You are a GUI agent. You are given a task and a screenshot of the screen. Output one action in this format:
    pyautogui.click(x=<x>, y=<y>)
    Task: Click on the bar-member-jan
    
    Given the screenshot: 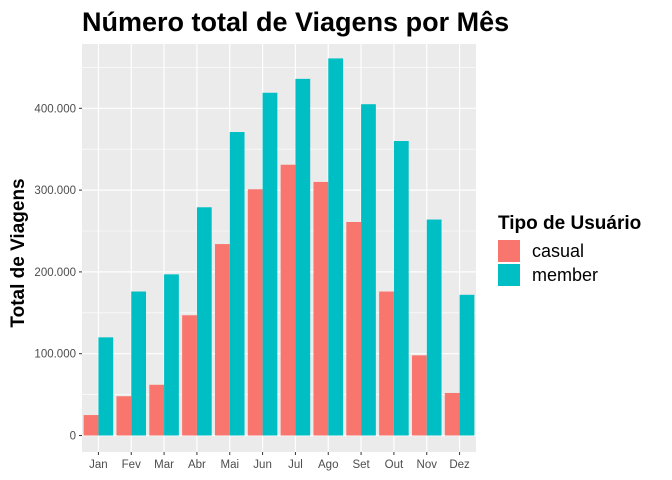 What is the action you would take?
    pyautogui.click(x=106, y=386)
    